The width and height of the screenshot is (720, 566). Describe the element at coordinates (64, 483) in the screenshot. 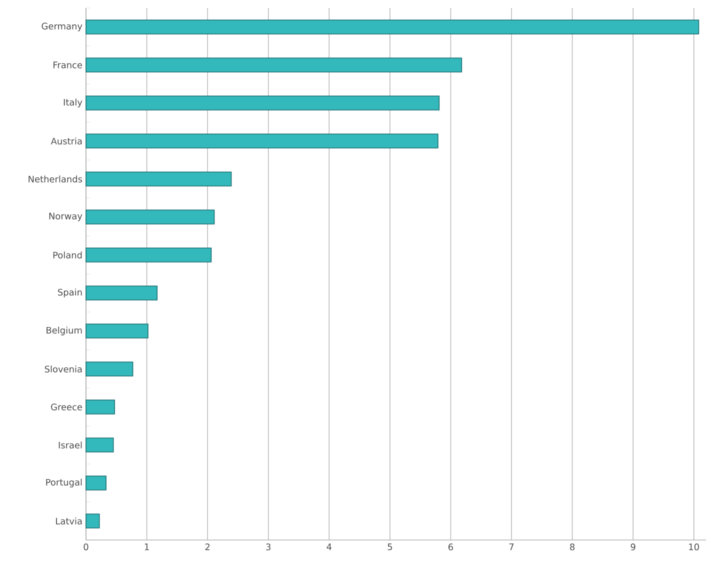

I see `y-tick-label: Portugal` at that location.